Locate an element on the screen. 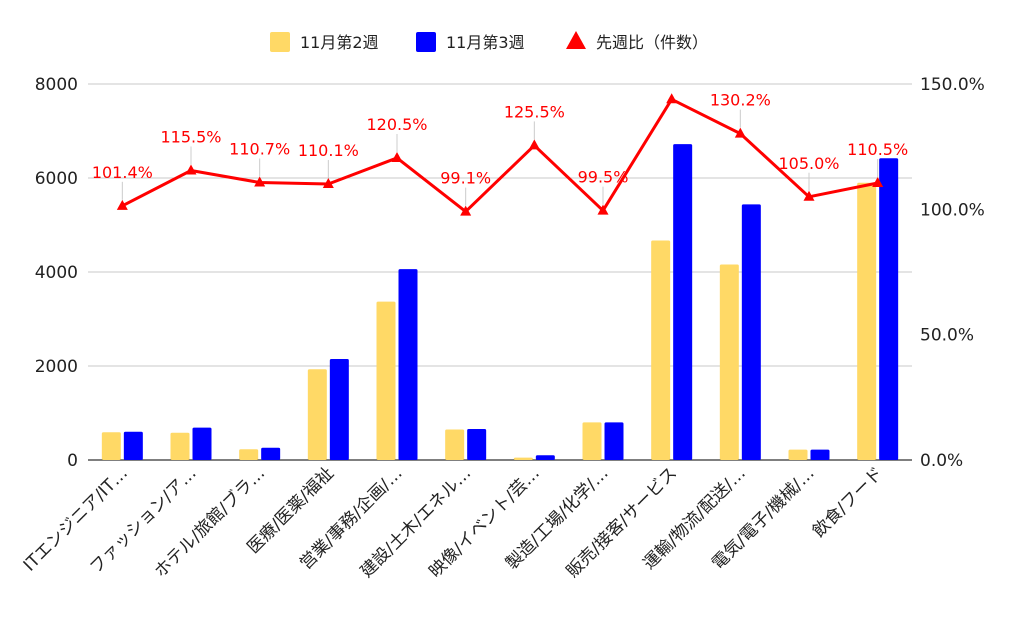 This screenshot has width=1024, height=633. data-label: 110.7% is located at coordinates (259, 149).